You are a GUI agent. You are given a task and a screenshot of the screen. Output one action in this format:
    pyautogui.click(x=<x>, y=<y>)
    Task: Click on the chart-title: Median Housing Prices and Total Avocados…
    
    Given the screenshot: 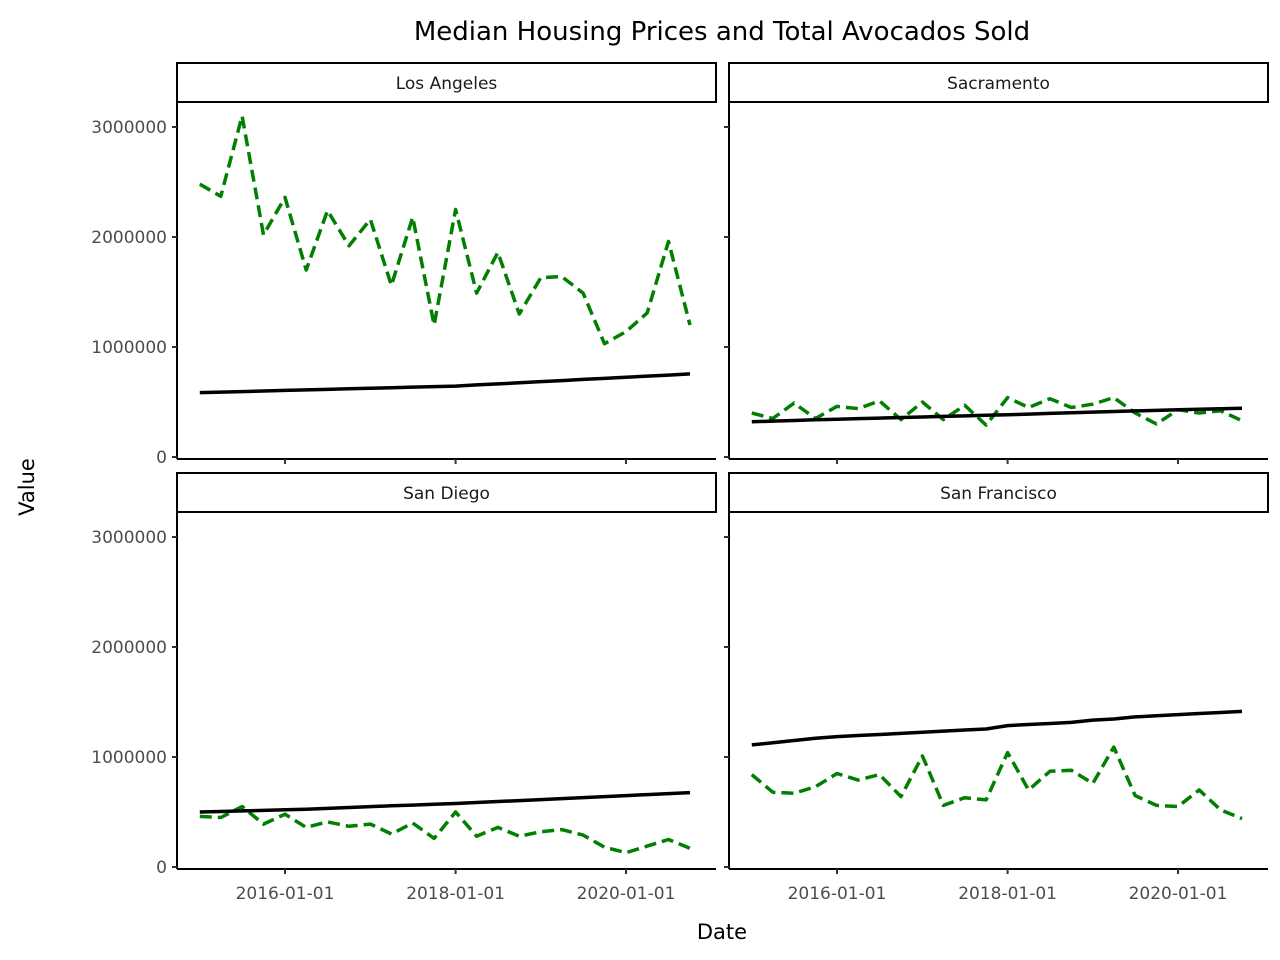 What is the action you would take?
    pyautogui.click(x=722, y=32)
    